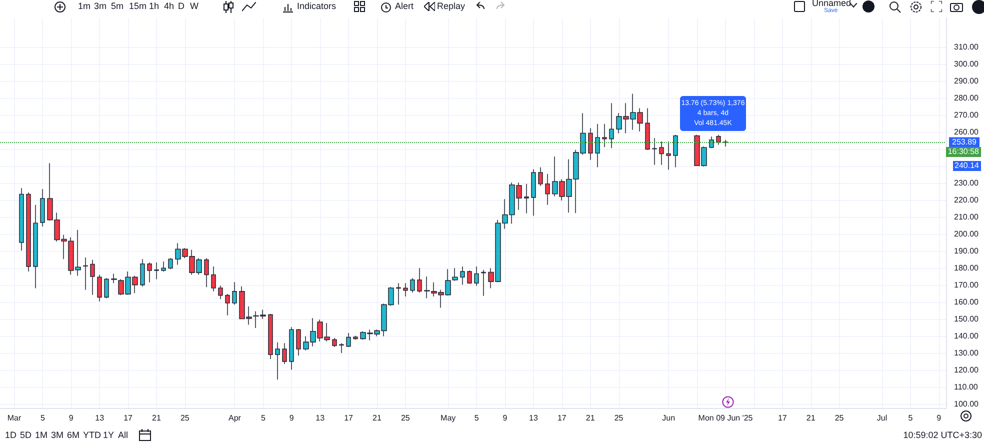 The width and height of the screenshot is (984, 446). Describe the element at coordinates (404, 6) in the screenshot. I see `text: Alert` at that location.